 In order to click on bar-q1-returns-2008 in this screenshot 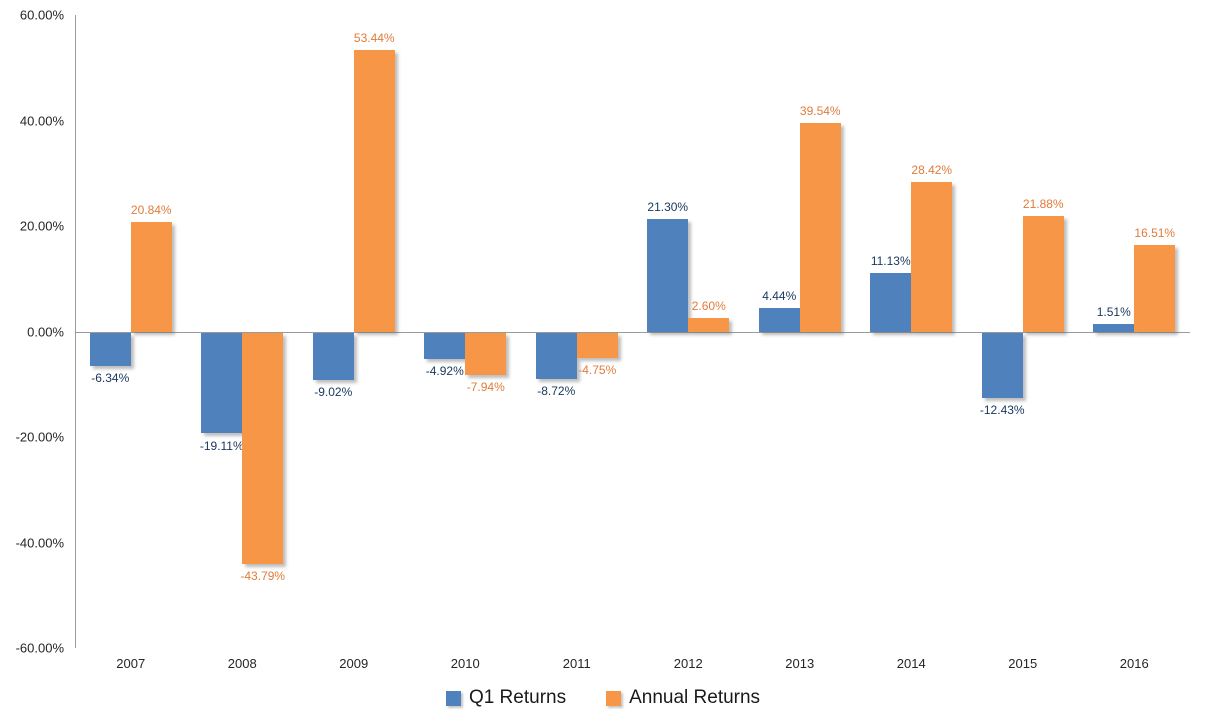, I will do `click(222, 383)`.